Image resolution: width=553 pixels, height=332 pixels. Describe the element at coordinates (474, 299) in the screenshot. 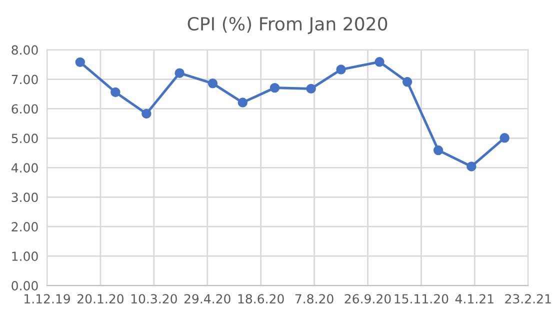

I see `x-tick-label: 4.1.21` at that location.